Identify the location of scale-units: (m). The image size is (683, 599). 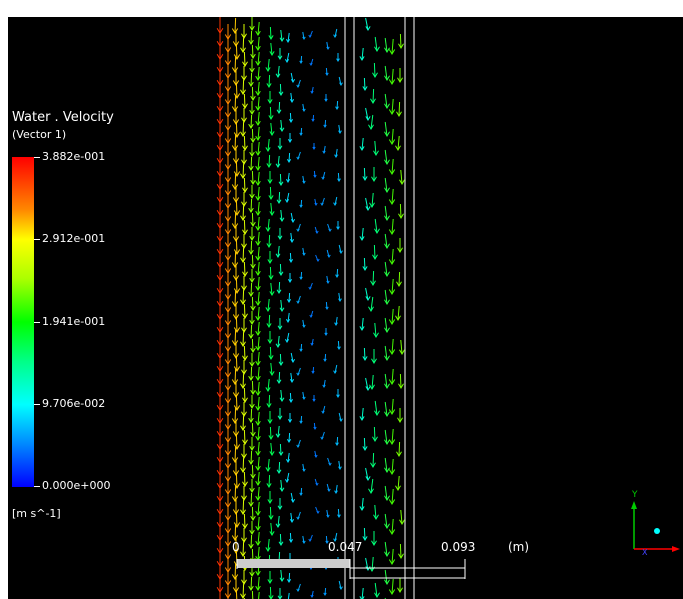
(519, 547).